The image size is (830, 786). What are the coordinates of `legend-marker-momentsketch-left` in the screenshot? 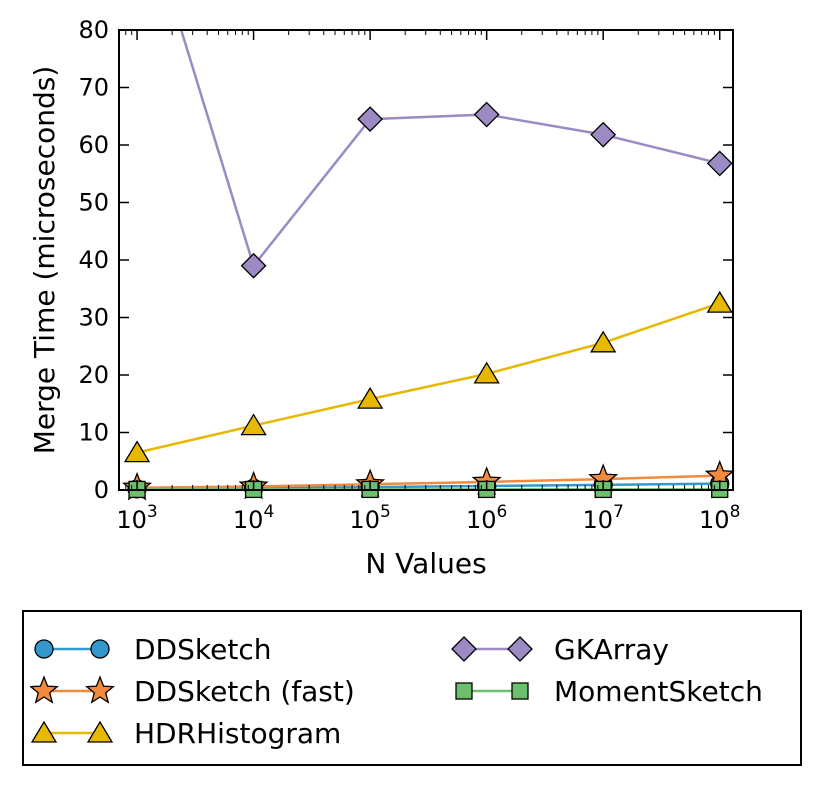 It's located at (464, 691).